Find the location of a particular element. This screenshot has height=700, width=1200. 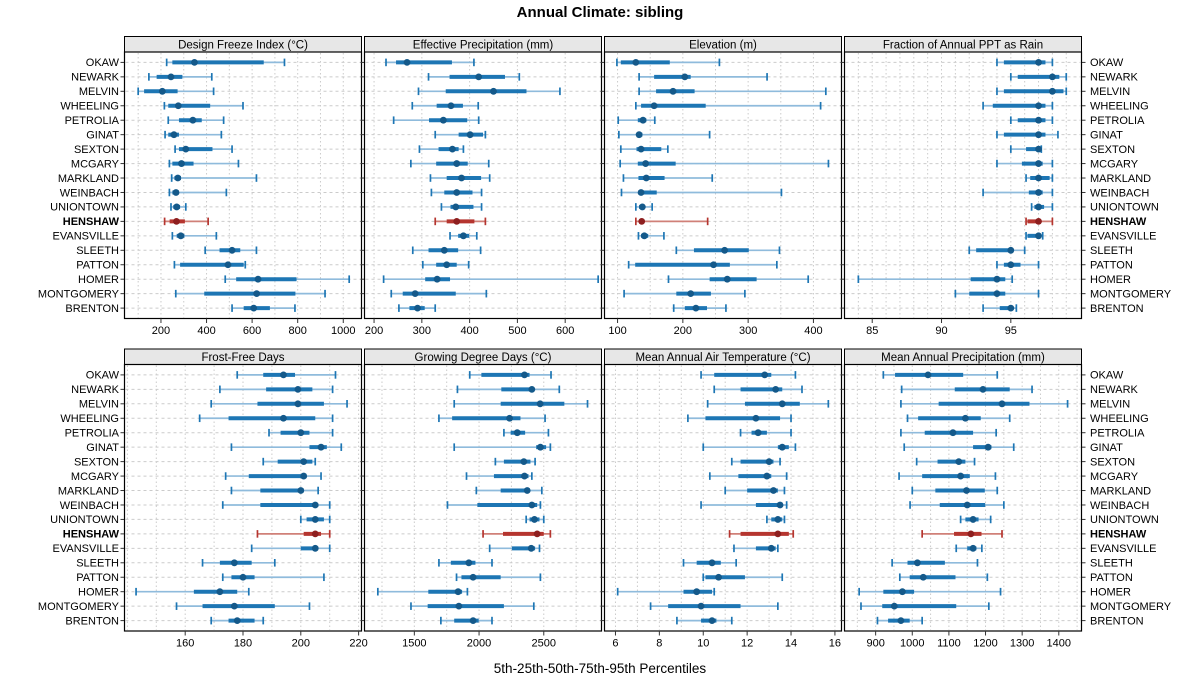

station-label-right: PATTON is located at coordinates (1111, 266).